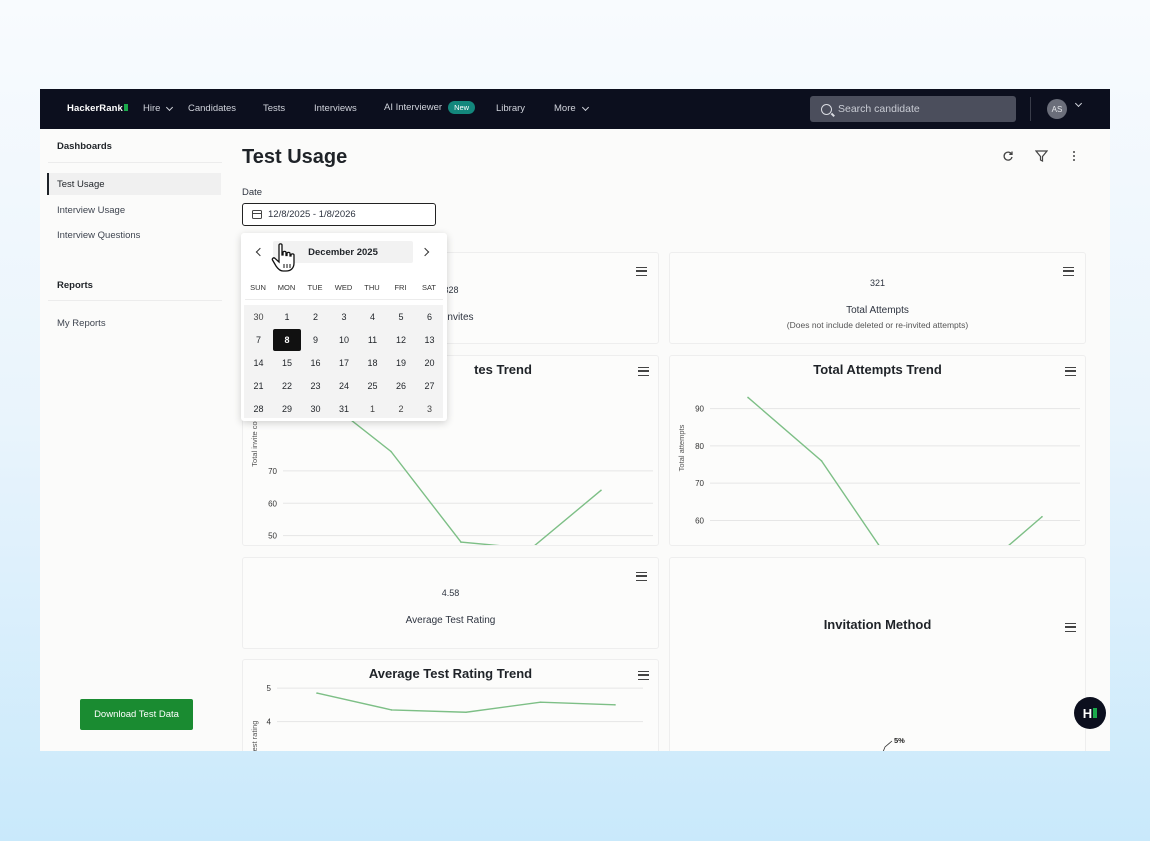  Describe the element at coordinates (429, 287) in the screenshot. I see `weekday-header: SAT` at that location.